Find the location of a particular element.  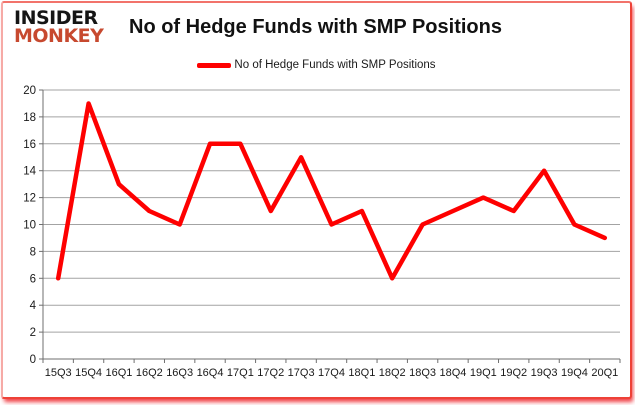

x-axis-tick-label: 16Q1 is located at coordinates (118, 373).